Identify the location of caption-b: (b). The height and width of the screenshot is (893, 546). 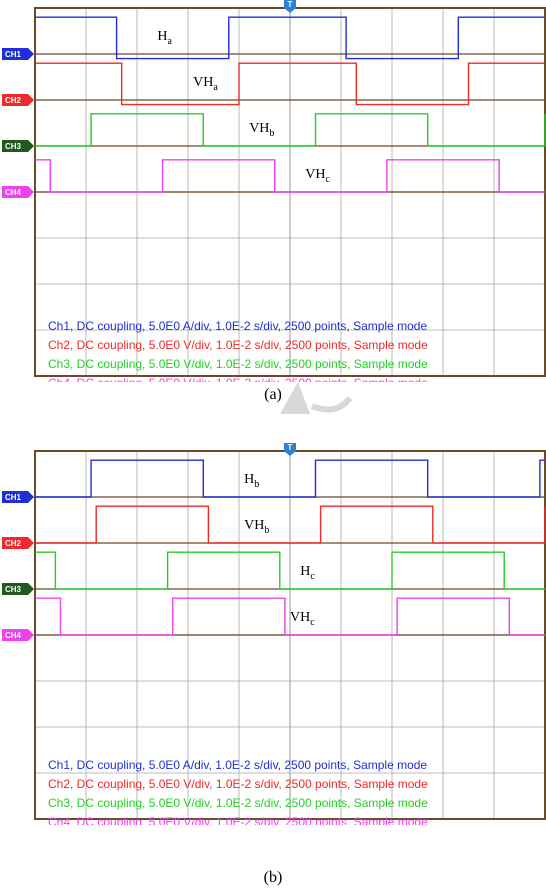
(273, 877).